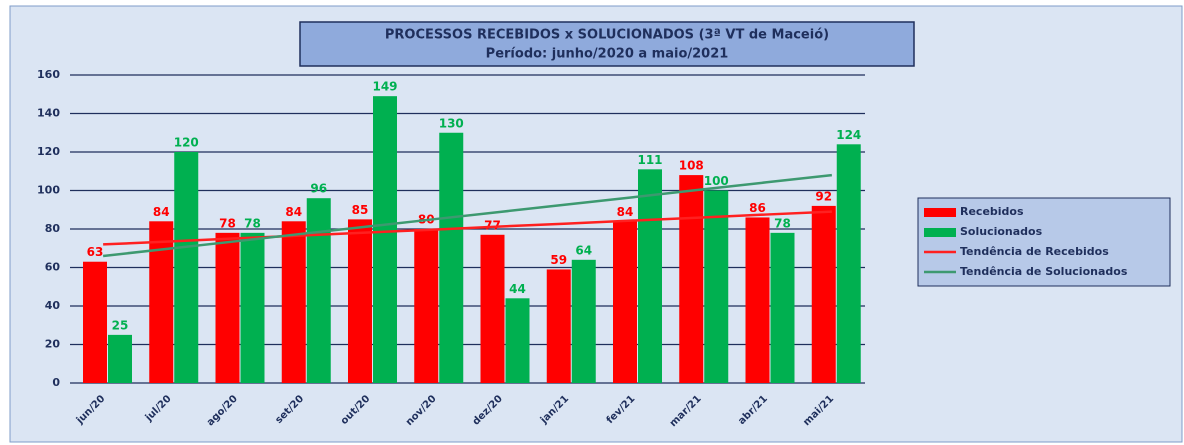 This screenshot has width=1184, height=445. I want to click on legend-label: Tendência de Recebidos, so click(1034, 251).